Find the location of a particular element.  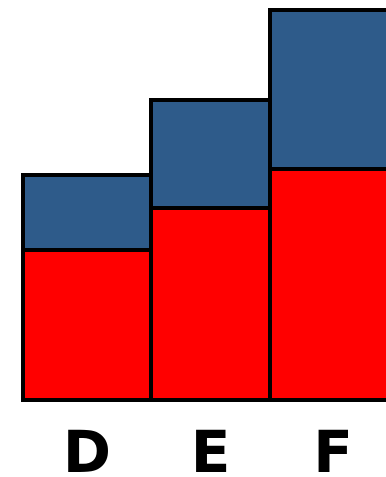

x-tick-label: E is located at coordinates (211, 447).